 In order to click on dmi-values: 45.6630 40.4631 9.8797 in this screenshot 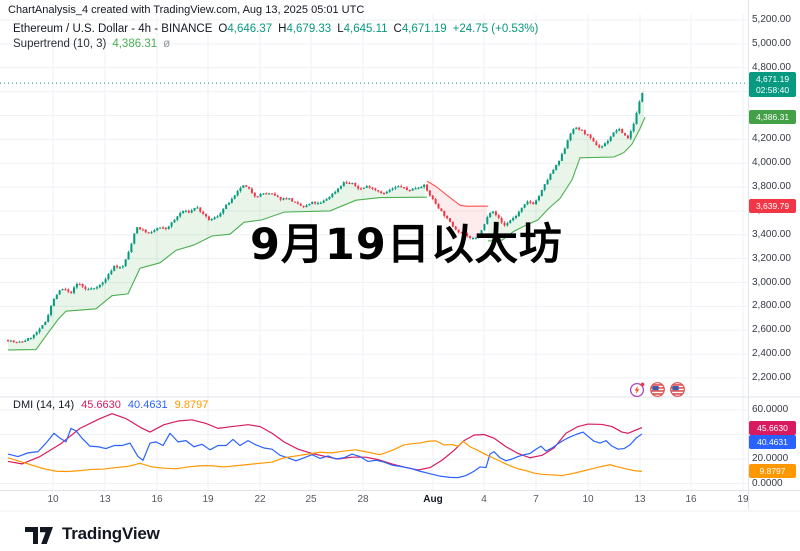, I will do `click(141, 405)`.